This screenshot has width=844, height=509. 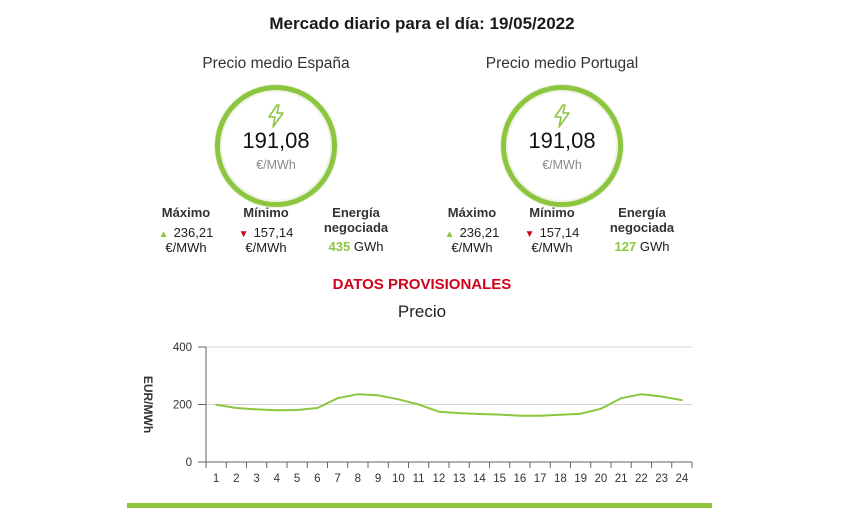 What do you see at coordinates (193, 232) in the screenshot?
I see `spain-max-value: 236,21` at bounding box center [193, 232].